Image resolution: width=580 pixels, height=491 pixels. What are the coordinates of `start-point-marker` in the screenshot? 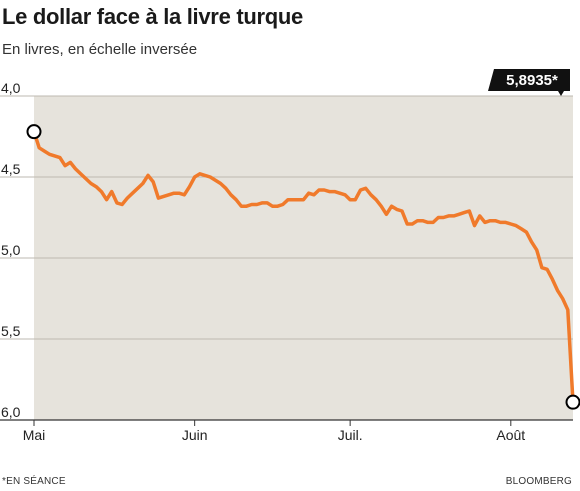 It's located at (34, 132).